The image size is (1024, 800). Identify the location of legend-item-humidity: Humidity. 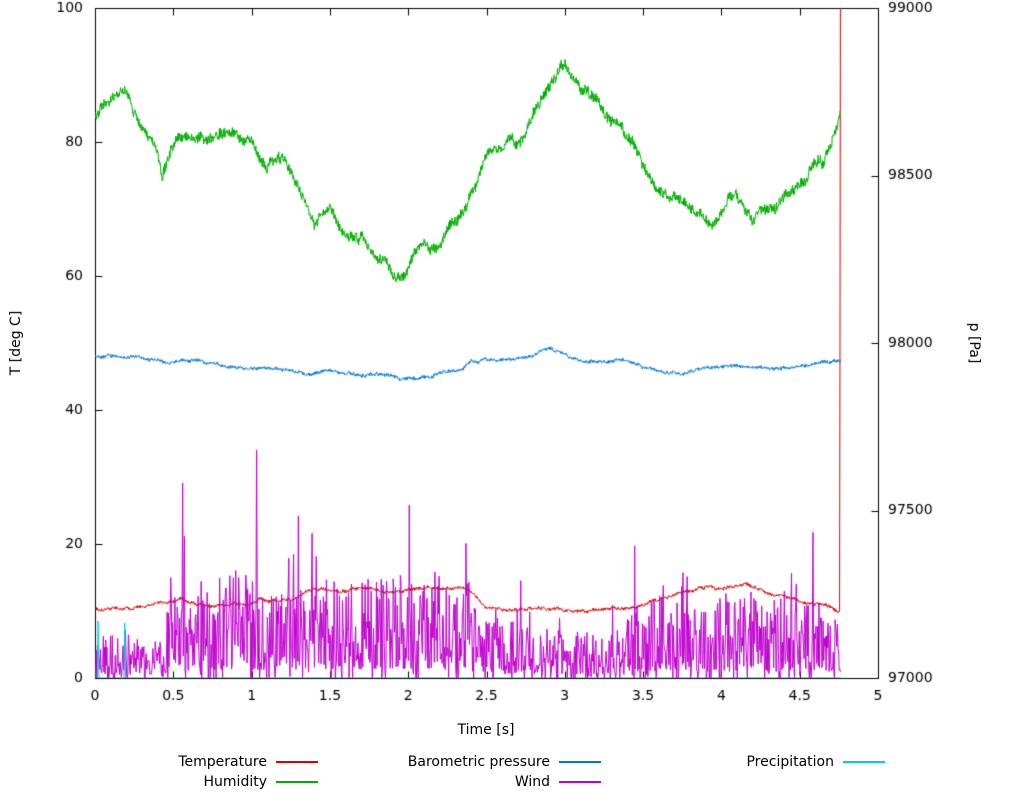
(184, 782).